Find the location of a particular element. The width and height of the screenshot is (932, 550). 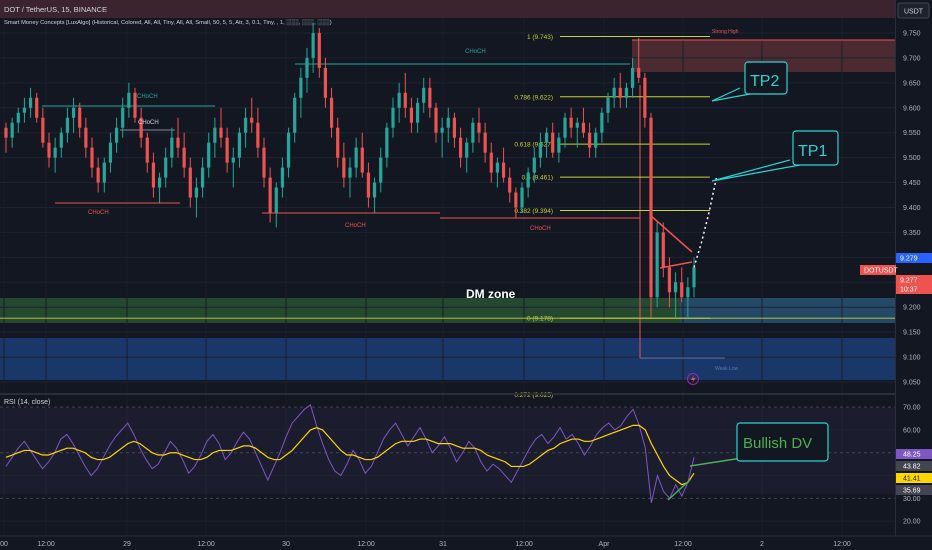

time-axis is located at coordinates (466, 543).